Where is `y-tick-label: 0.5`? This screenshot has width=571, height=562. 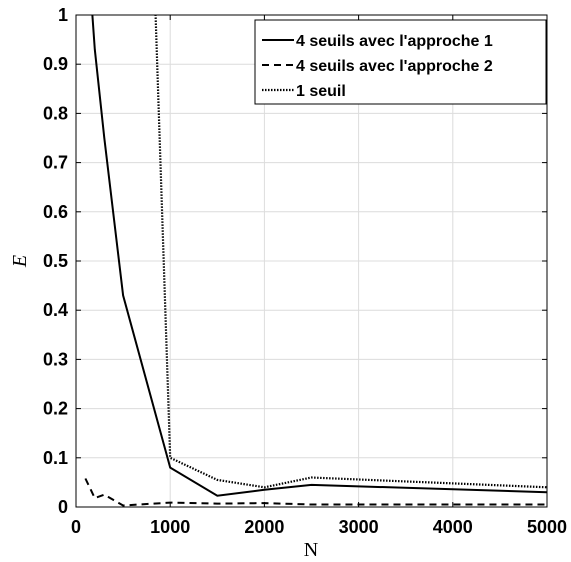
y-tick-label: 0.5 is located at coordinates (55, 261).